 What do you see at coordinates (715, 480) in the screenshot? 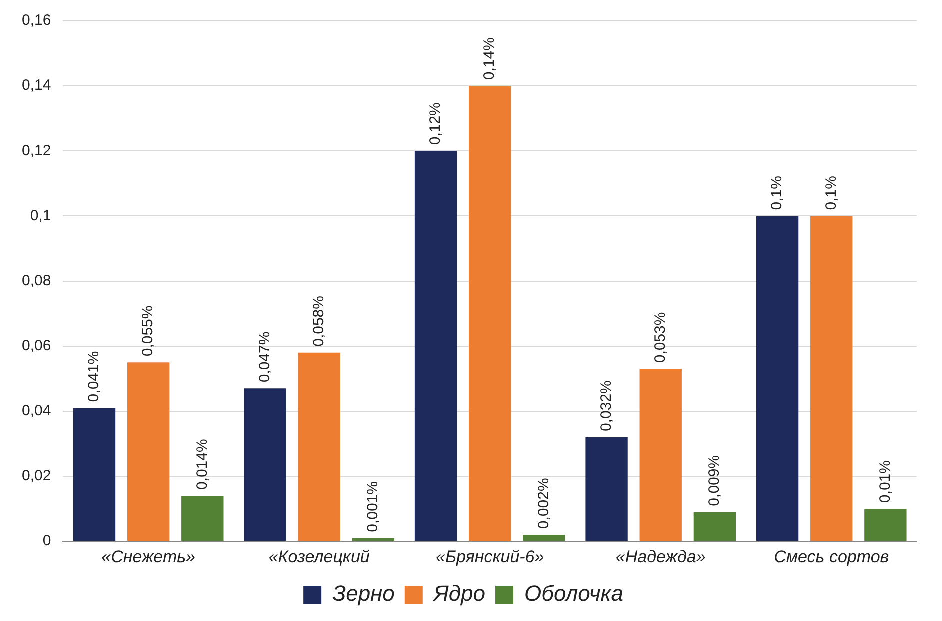
I see `data-label: 0,009%` at bounding box center [715, 480].